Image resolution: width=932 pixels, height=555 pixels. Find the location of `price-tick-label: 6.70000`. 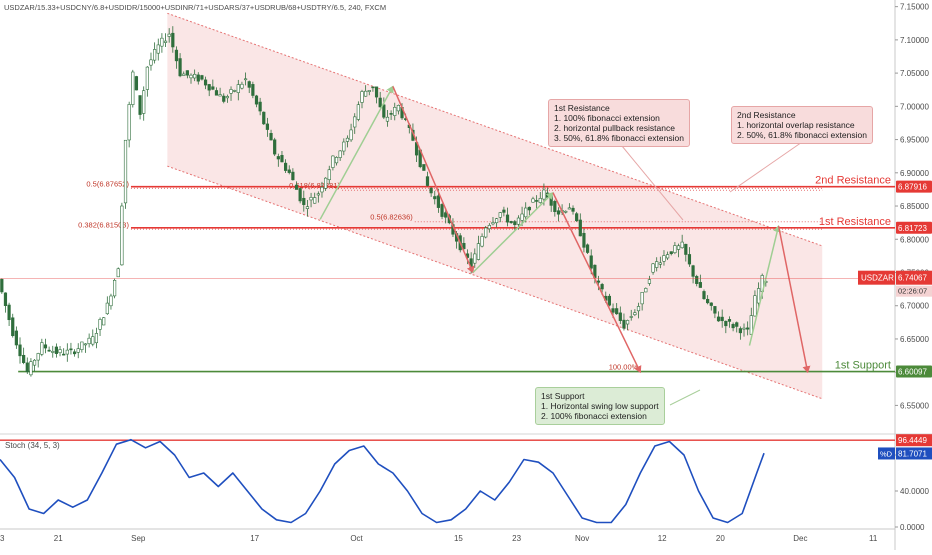

price-tick-label: 6.70000 is located at coordinates (914, 306).